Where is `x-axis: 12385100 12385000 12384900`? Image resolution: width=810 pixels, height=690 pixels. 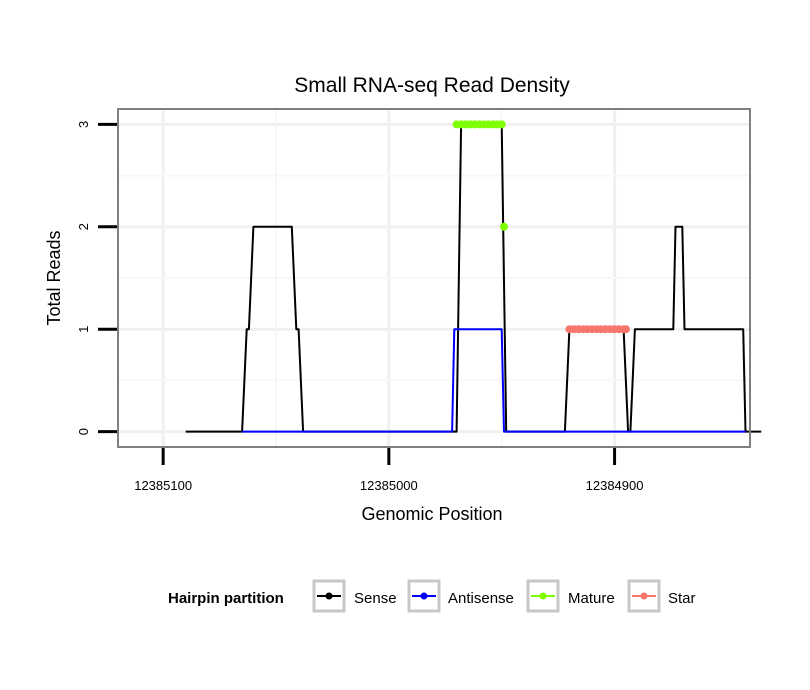
x-axis: 12385100 12385000 12384900 is located at coordinates (388, 470).